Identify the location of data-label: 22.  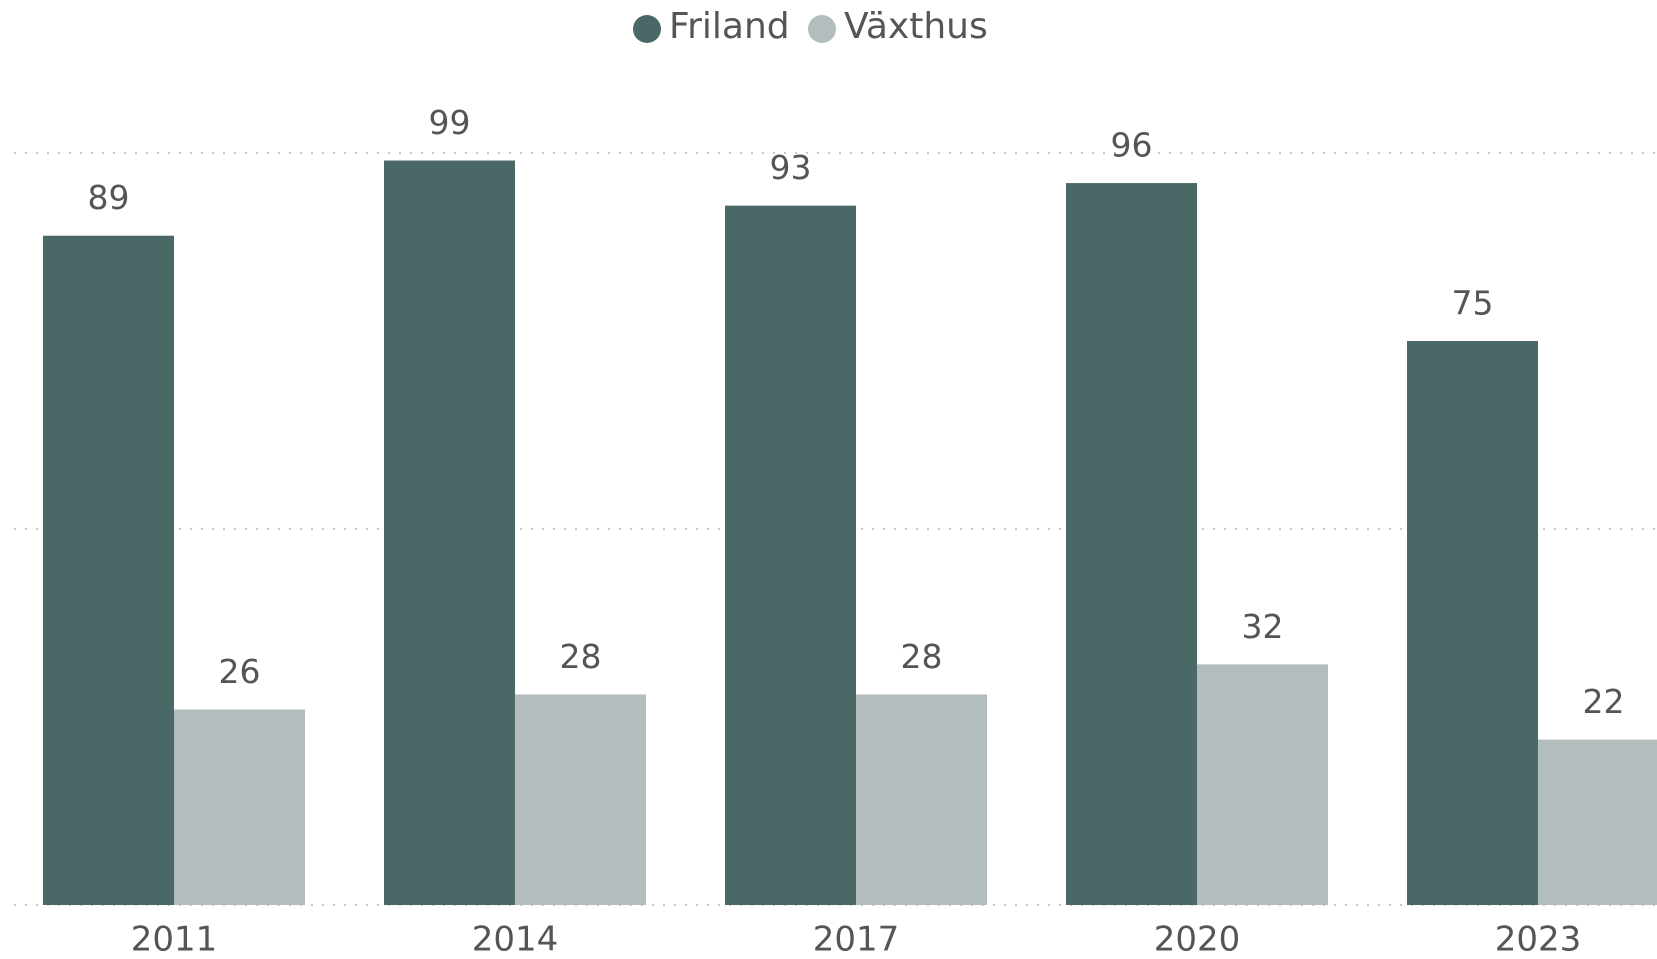
(1604, 701).